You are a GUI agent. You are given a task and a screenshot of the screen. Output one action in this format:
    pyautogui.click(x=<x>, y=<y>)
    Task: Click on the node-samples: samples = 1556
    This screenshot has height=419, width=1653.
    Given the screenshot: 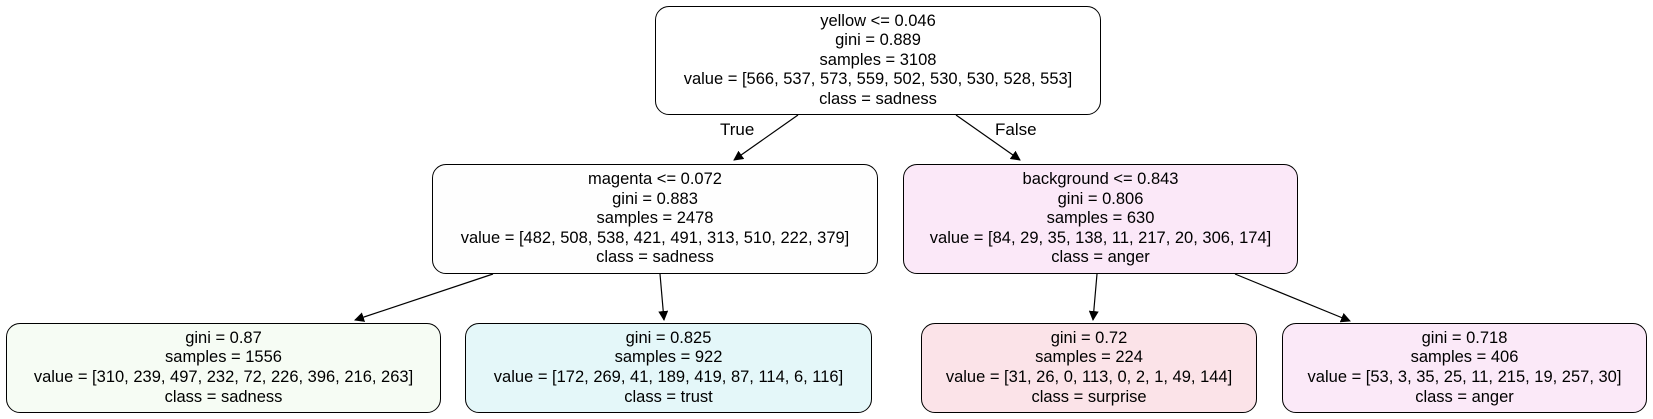 What is the action you would take?
    pyautogui.click(x=223, y=357)
    